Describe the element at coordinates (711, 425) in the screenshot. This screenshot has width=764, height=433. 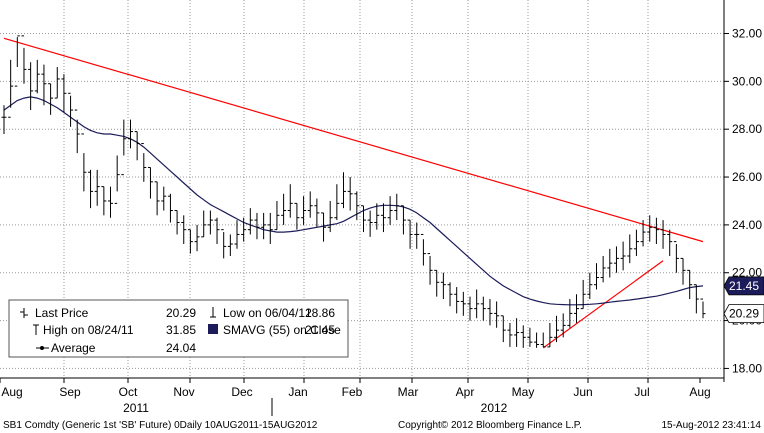
I see `footer-timestamp: 15-Aug-2012 23:41:14` at that location.